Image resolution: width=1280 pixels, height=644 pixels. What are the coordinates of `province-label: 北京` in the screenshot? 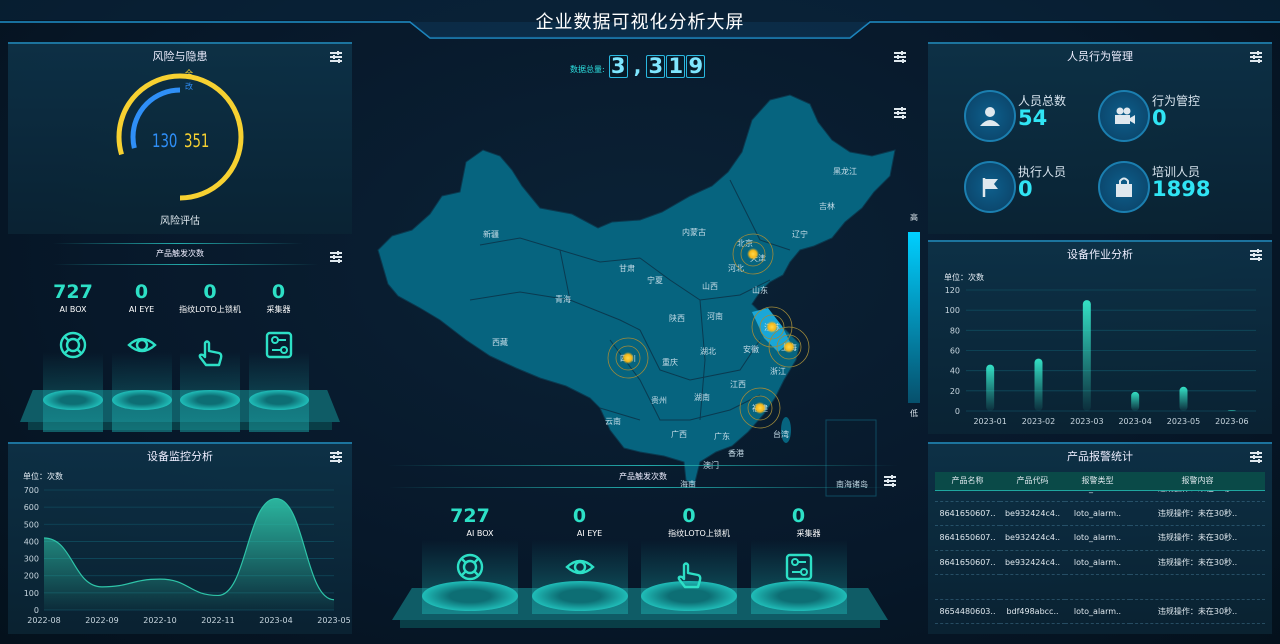 It's located at (745, 243).